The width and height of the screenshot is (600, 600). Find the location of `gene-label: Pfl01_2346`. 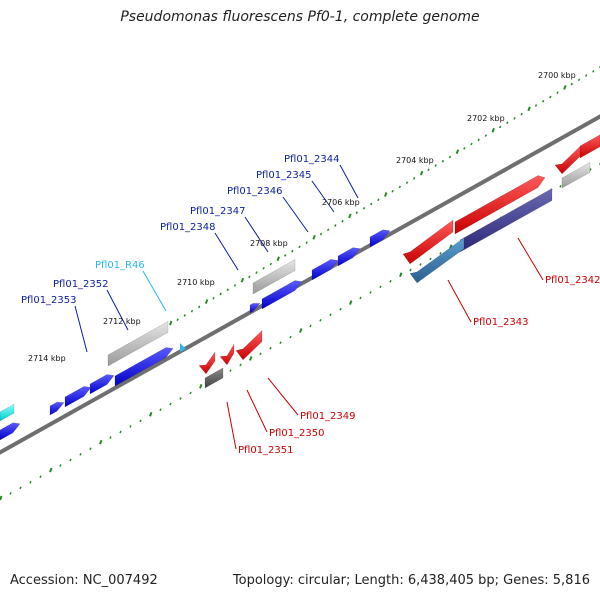

gene-label: Pfl01_2346 is located at coordinates (255, 191).